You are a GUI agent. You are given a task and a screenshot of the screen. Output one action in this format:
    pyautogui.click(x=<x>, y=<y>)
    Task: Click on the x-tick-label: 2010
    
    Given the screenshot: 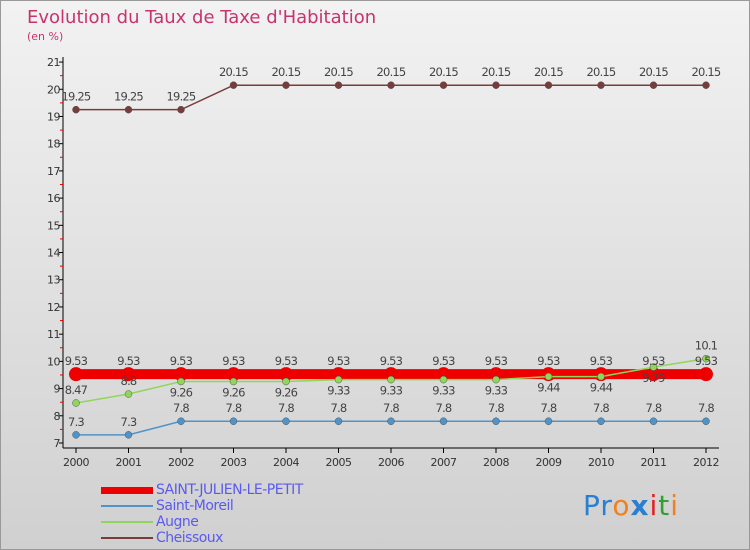 What is the action you would take?
    pyautogui.click(x=601, y=462)
    